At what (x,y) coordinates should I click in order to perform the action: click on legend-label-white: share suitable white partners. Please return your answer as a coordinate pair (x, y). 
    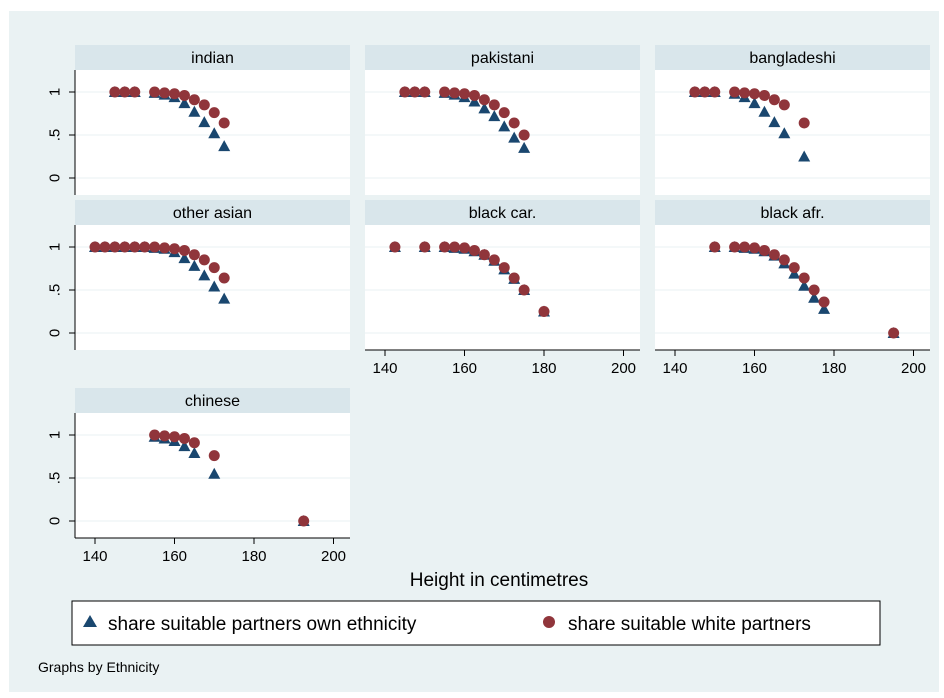
    Looking at the image, I should click on (689, 624).